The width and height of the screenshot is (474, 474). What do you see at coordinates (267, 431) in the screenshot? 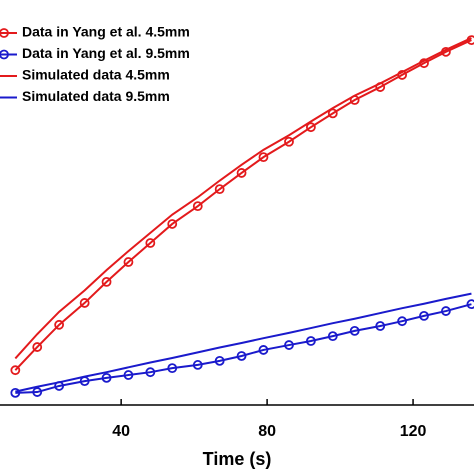
I see `x-tick-label: 80` at bounding box center [267, 431].